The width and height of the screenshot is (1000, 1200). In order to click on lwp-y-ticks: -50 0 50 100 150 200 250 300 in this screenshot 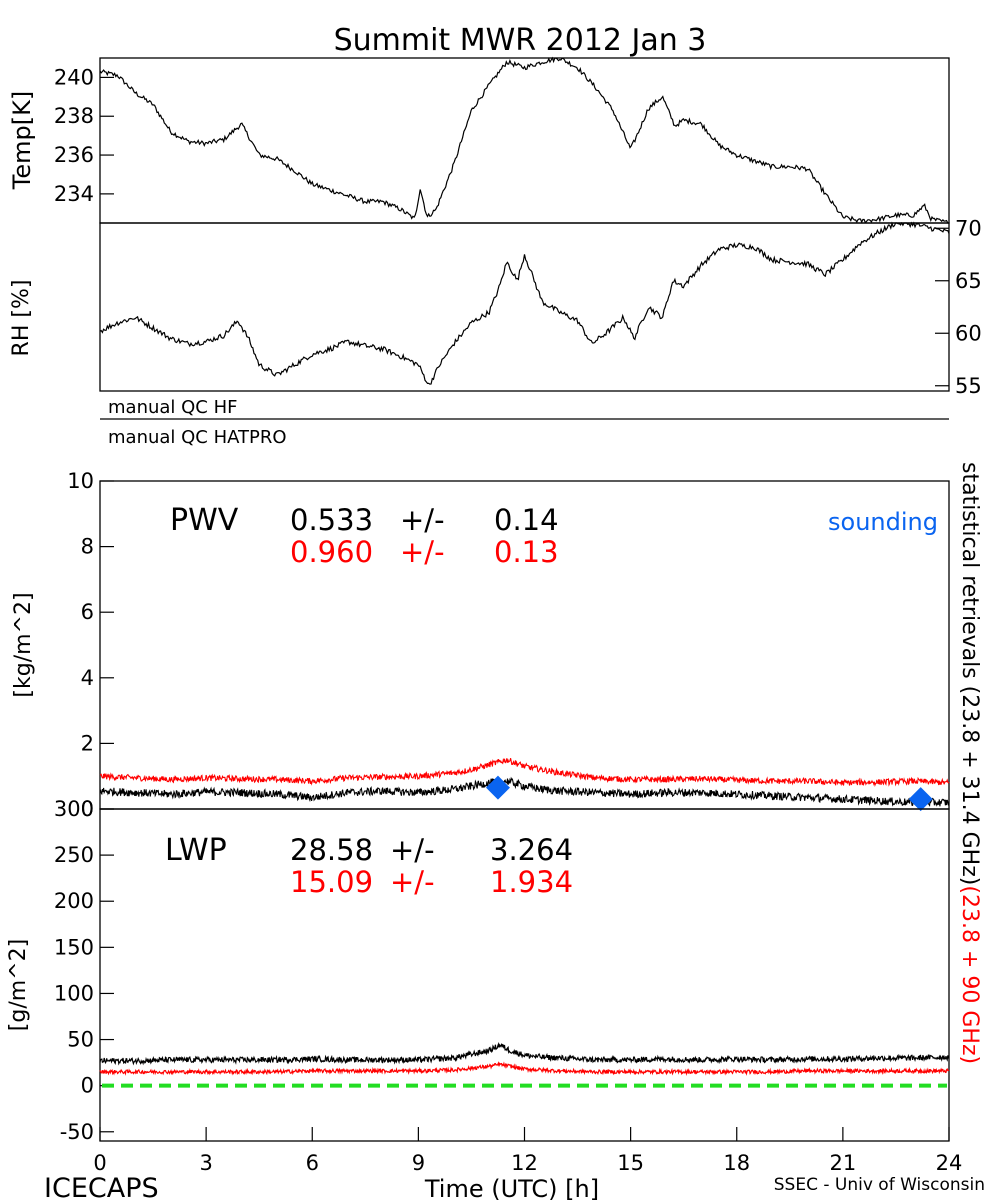, I will do `click(84, 970)`.